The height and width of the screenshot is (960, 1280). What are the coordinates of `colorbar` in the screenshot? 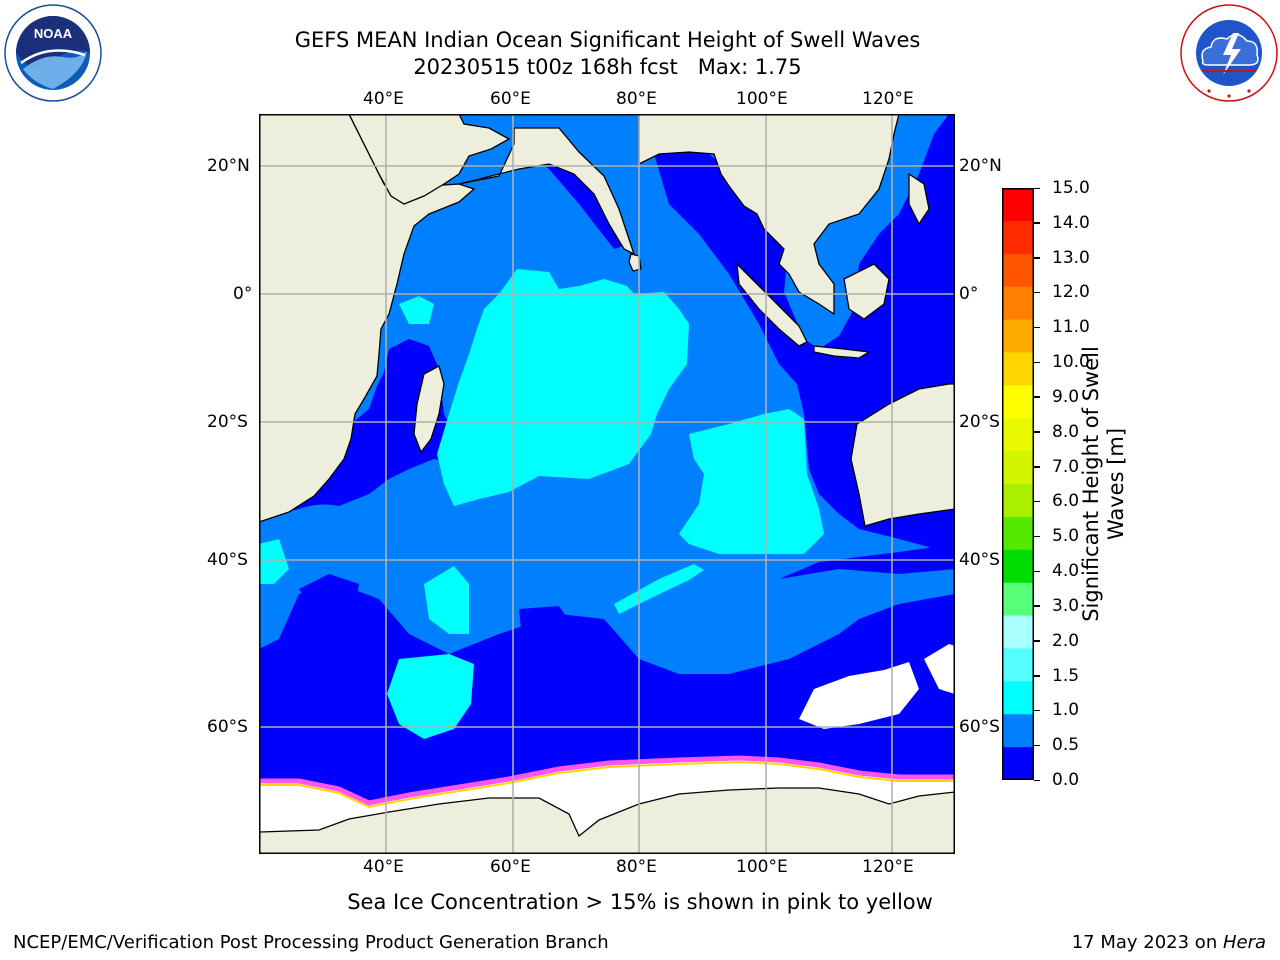 It's located at (1018, 484).